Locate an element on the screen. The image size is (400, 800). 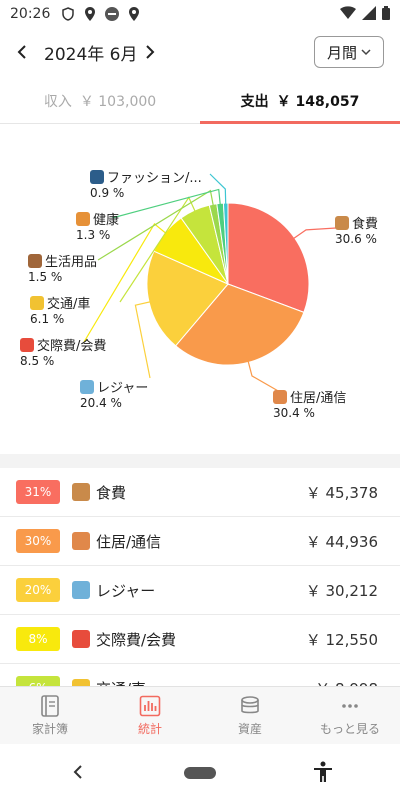
slice-label-5: 生活用品 1.5 % is located at coordinates (62, 269).